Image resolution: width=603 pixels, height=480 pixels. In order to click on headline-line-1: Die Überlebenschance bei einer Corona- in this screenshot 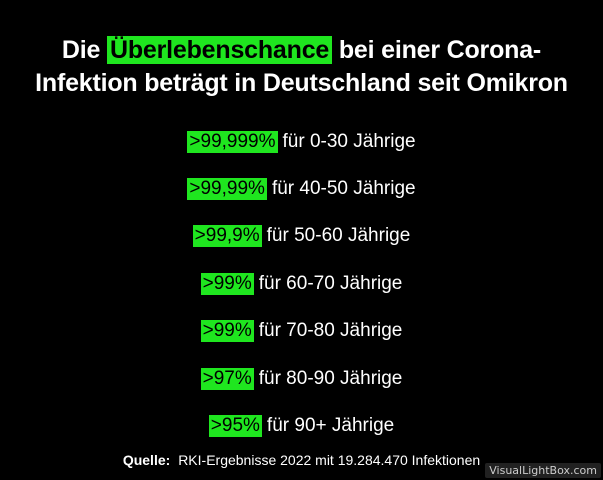, I will do `click(301, 50)`.